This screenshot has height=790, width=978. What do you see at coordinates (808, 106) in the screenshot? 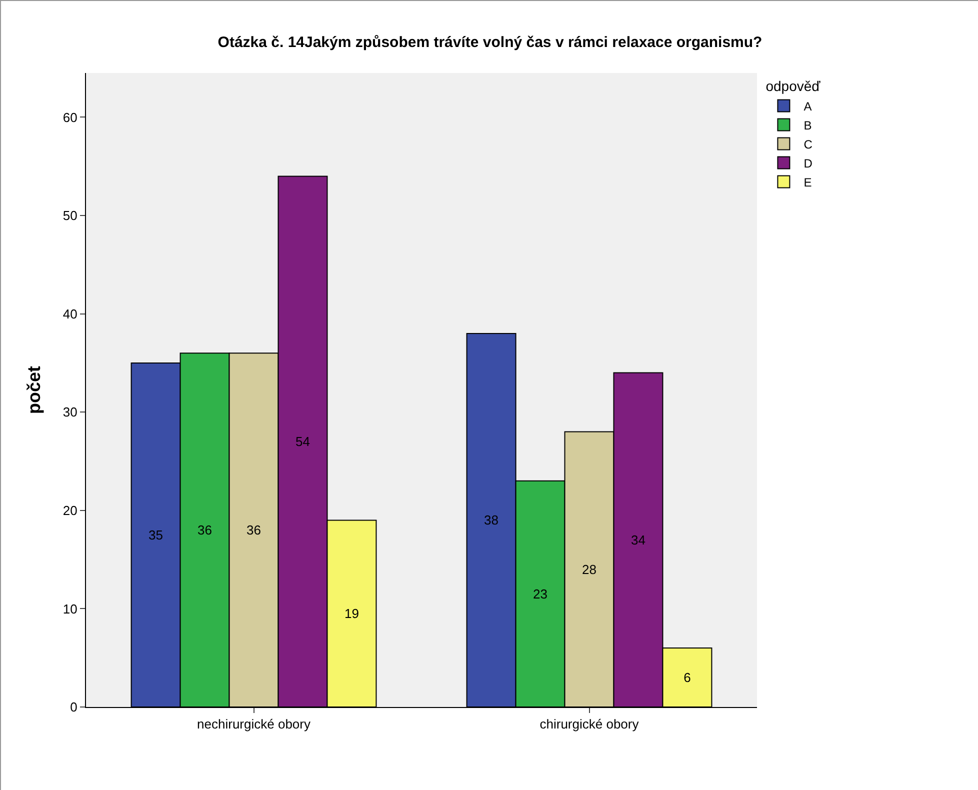
I see `legend-label: A` at bounding box center [808, 106].